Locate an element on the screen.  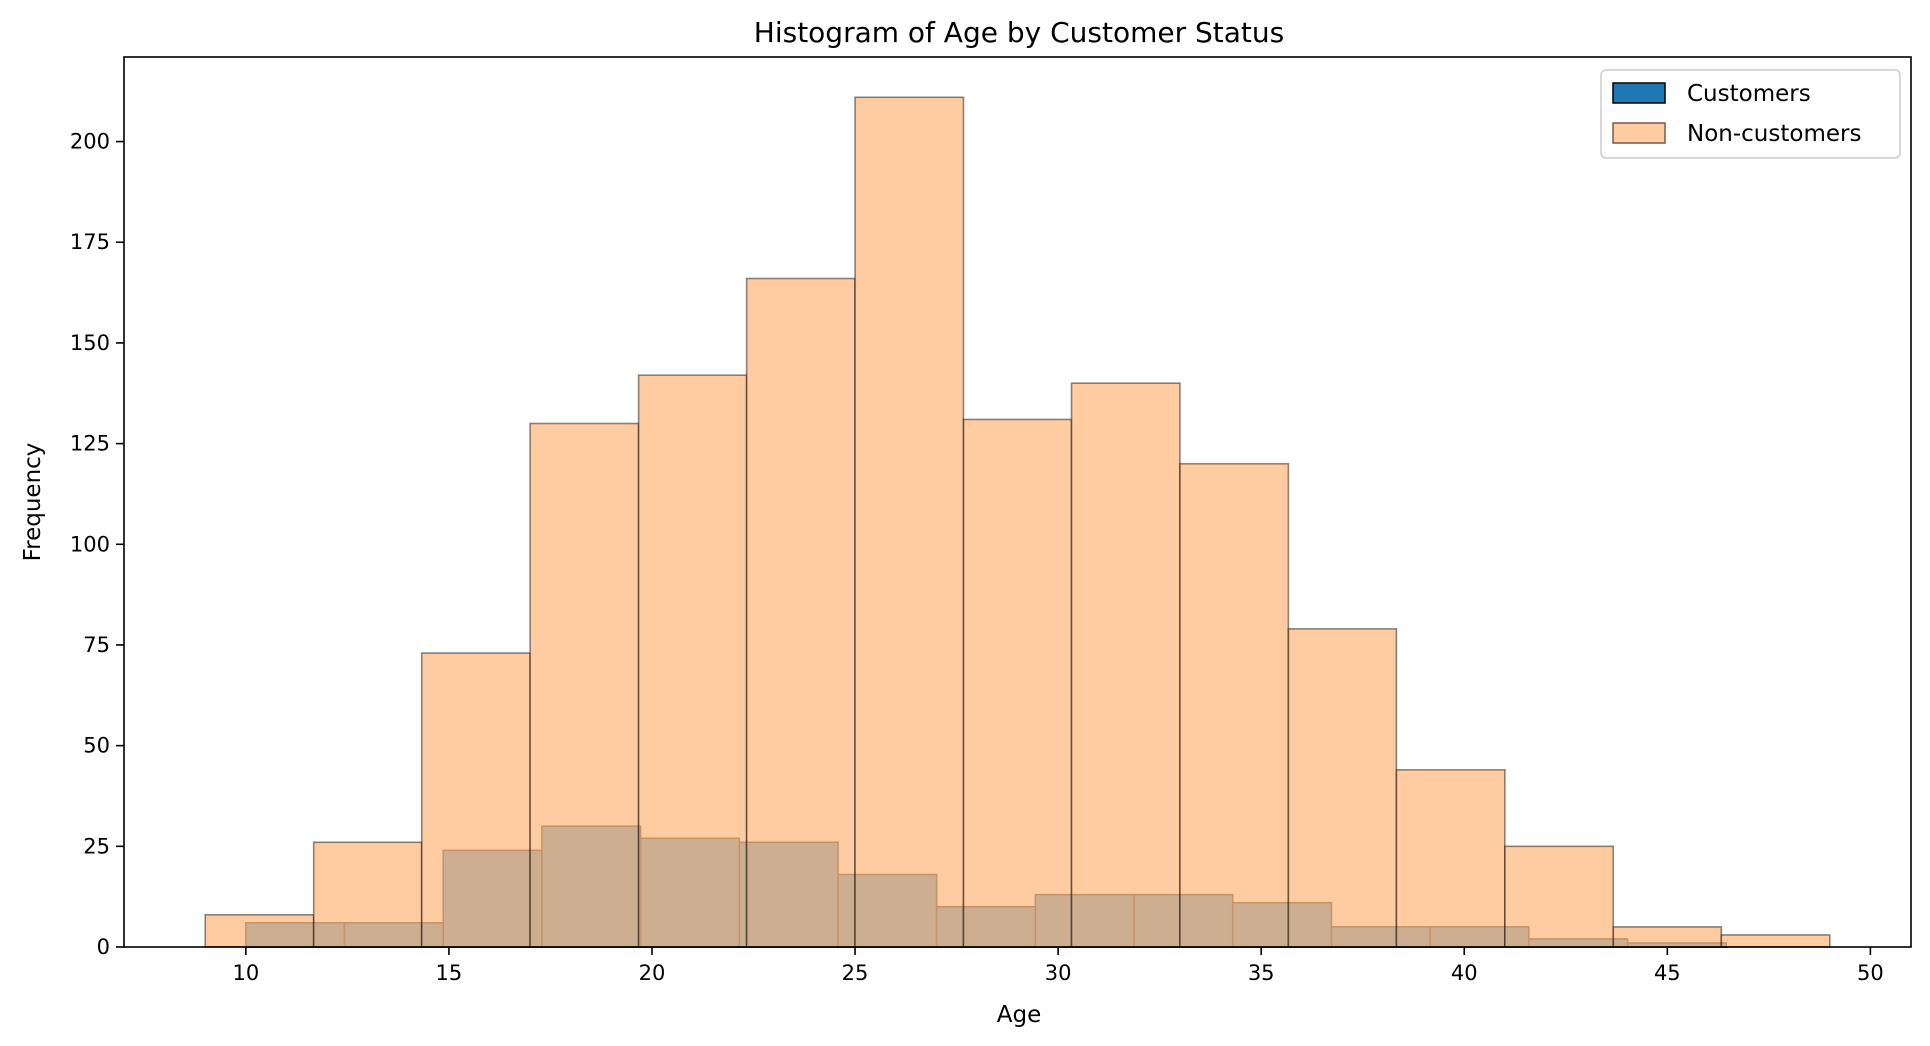
legend-label-non-customers: Non-customers is located at coordinates (1774, 134).